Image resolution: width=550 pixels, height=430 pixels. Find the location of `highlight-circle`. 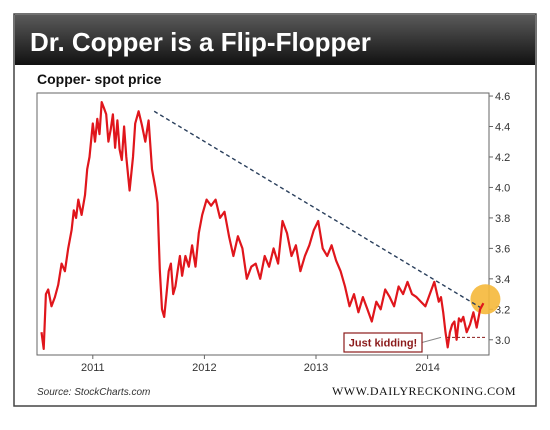

highlight-circle is located at coordinates (485, 299).